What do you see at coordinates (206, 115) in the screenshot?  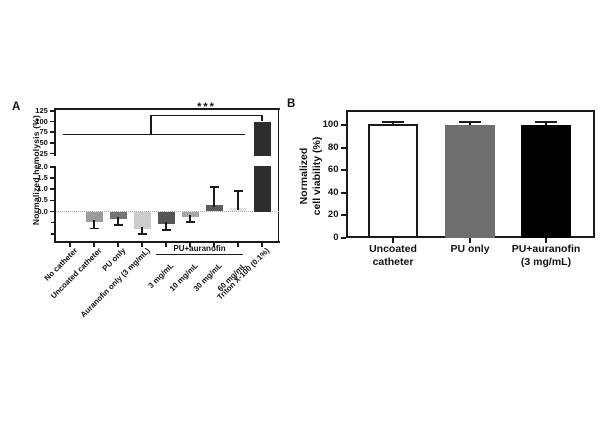 I see `significance-top-line` at bounding box center [206, 115].